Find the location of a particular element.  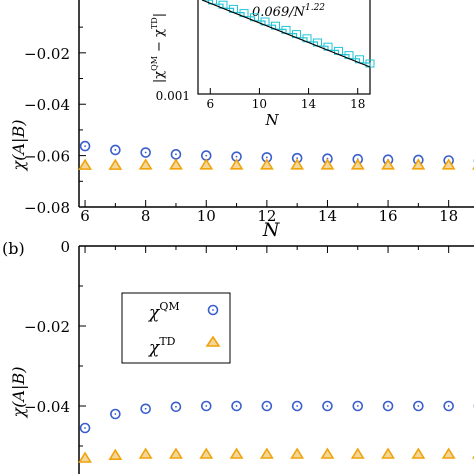

inset-x-tick-label: 14 is located at coordinates (309, 104).